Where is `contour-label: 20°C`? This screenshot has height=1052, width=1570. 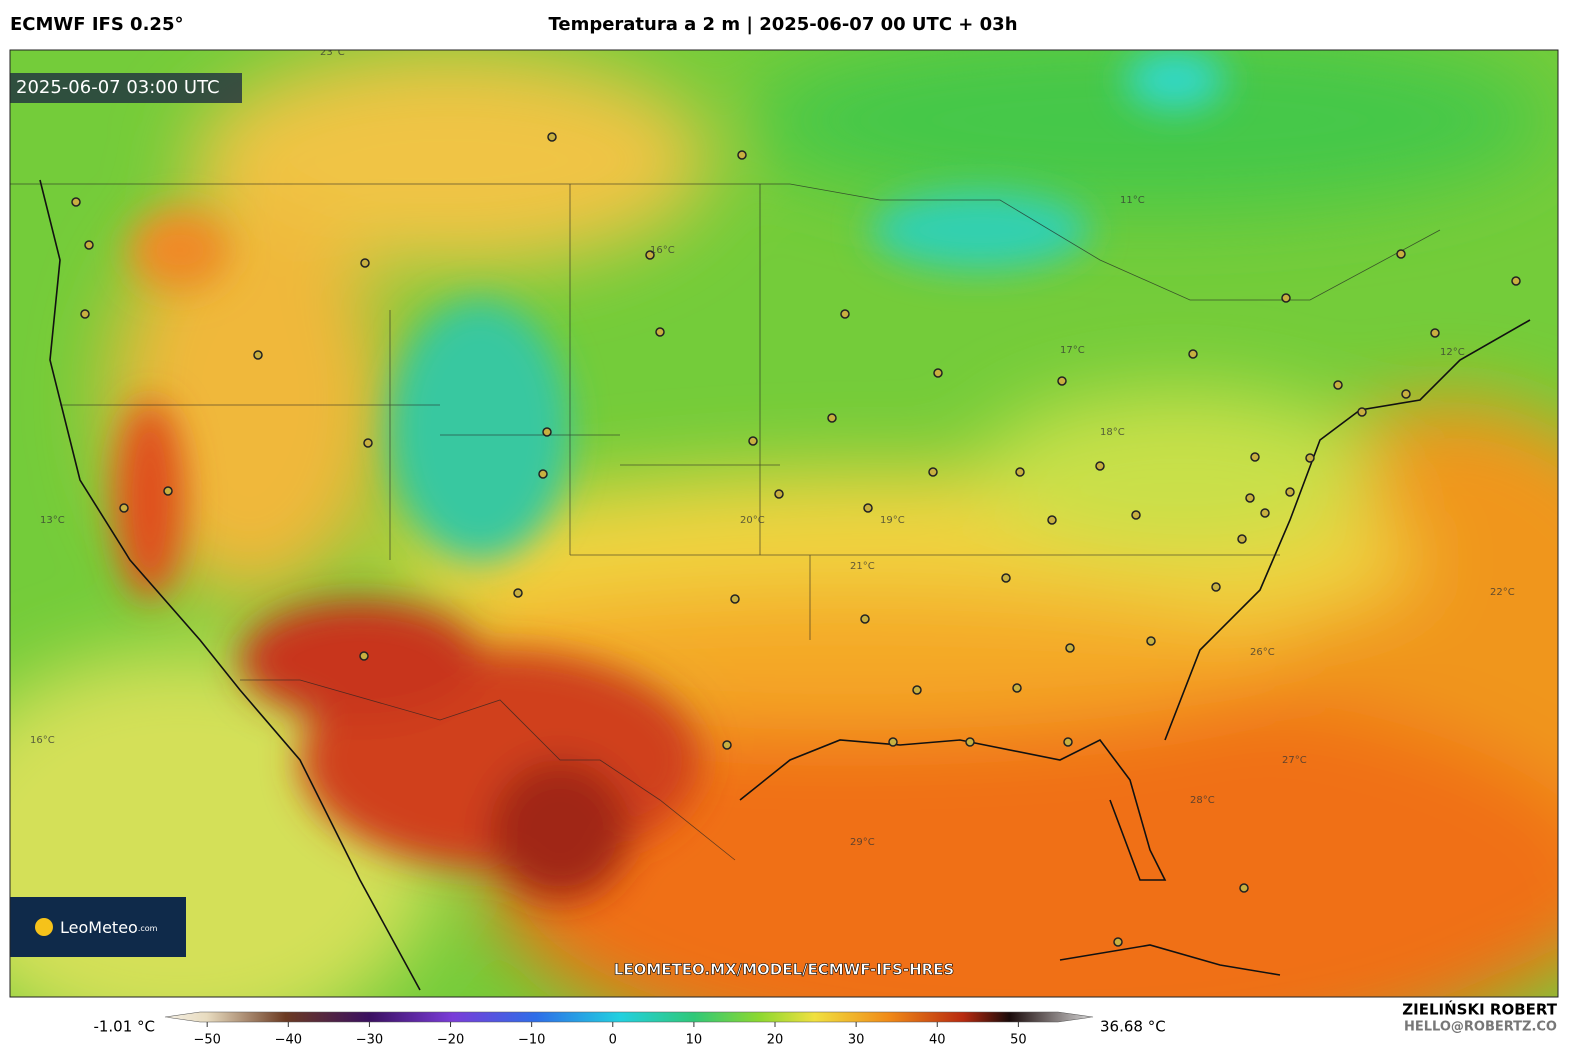
contour-label: 20°C is located at coordinates (752, 520).